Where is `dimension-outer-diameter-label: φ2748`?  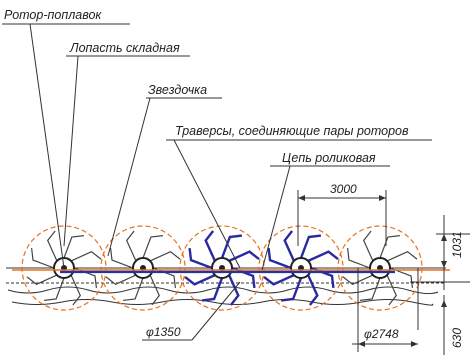
dimension-outer-diameter-label: φ2748 is located at coordinates (381, 334).